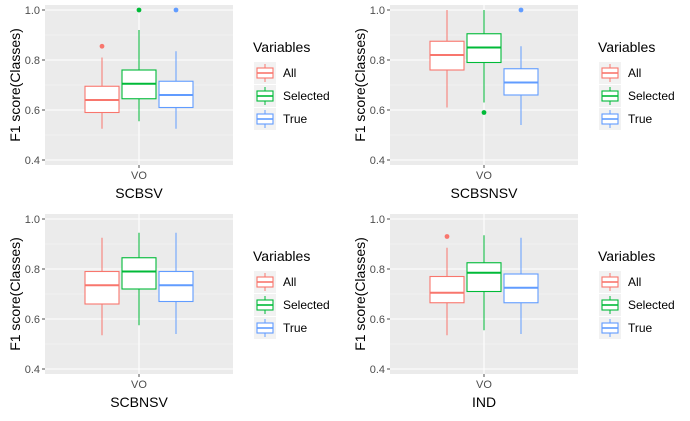  Describe the element at coordinates (139, 402) in the screenshot. I see `x-axis-title: SCBNSV` at that location.